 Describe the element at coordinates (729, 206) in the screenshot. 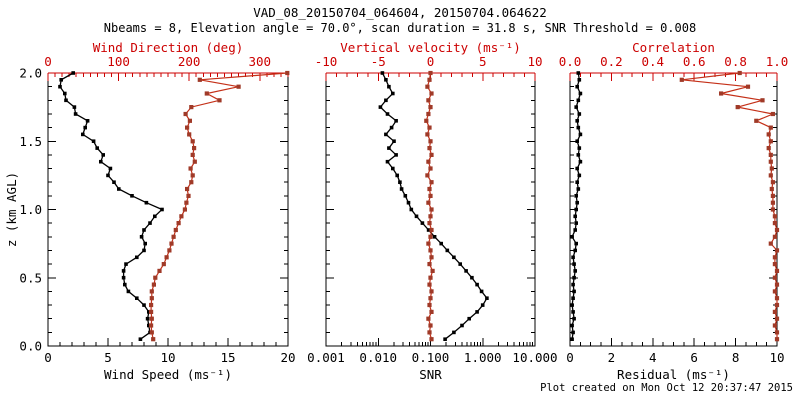

I see `correlation-series` at that location.